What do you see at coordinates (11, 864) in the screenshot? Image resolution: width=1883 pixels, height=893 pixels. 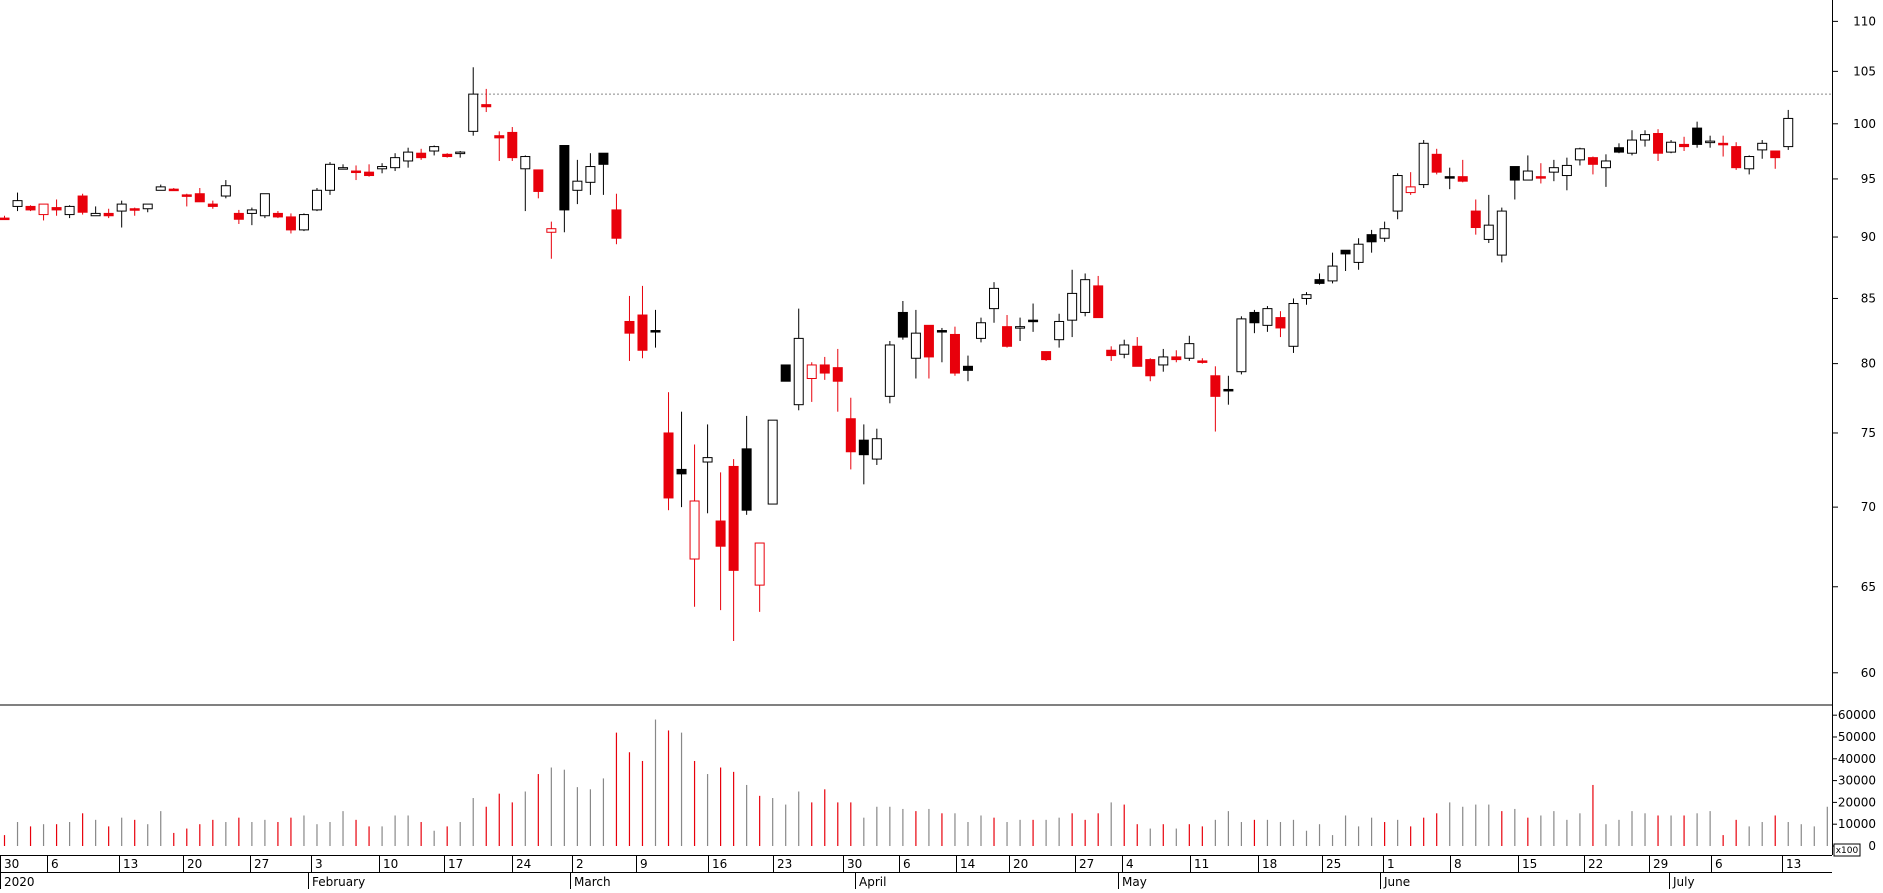 I see `day-tick-label: 30` at bounding box center [11, 864].